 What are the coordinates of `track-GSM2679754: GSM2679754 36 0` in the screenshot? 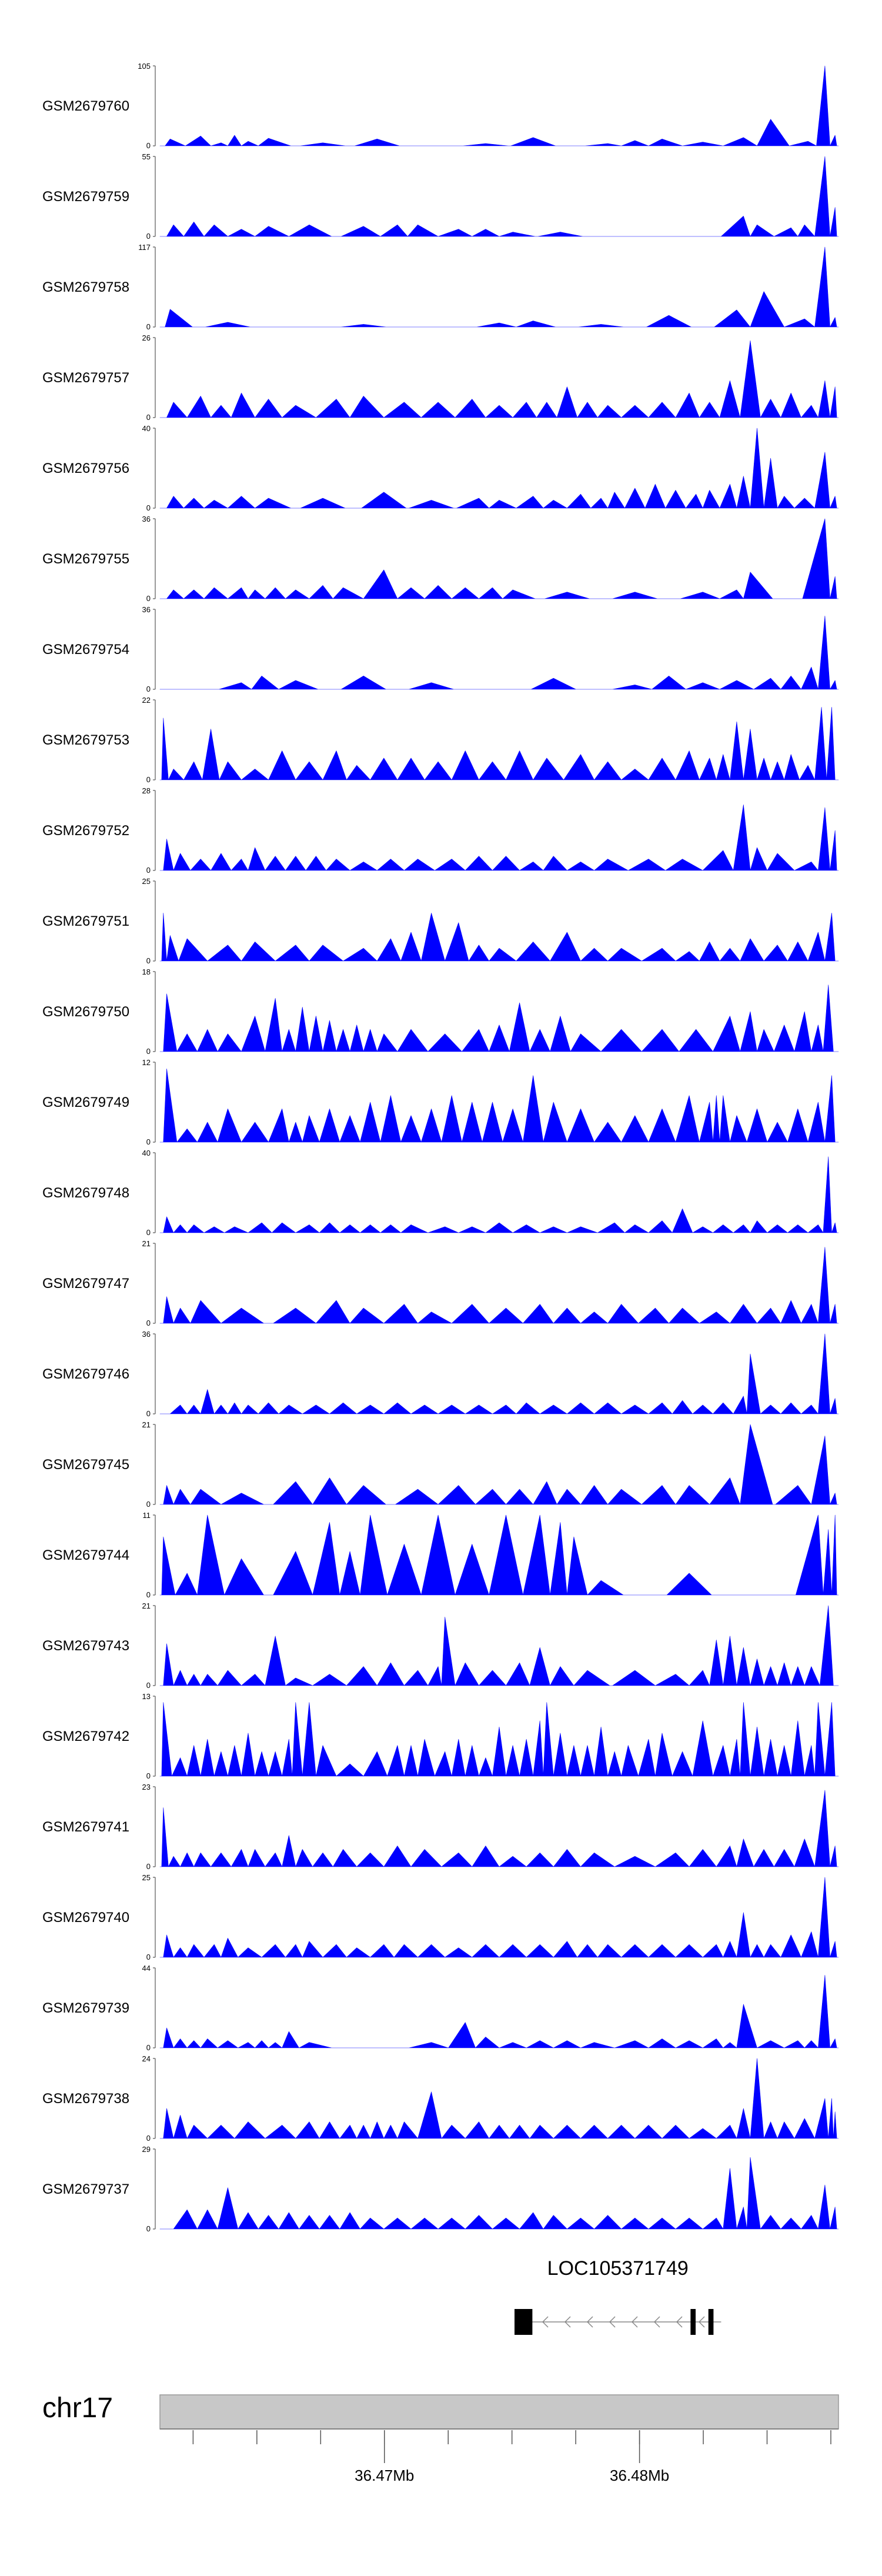 It's located at (440, 649).